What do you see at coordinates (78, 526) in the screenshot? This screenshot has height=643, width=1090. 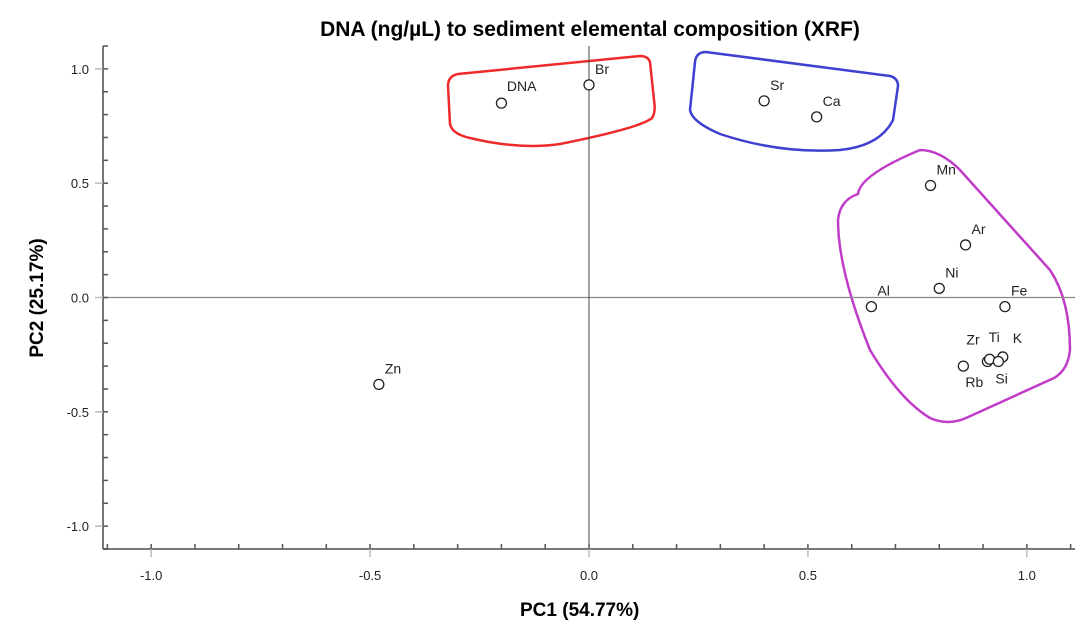 I see `y-tick-label: -1.0` at bounding box center [78, 526].